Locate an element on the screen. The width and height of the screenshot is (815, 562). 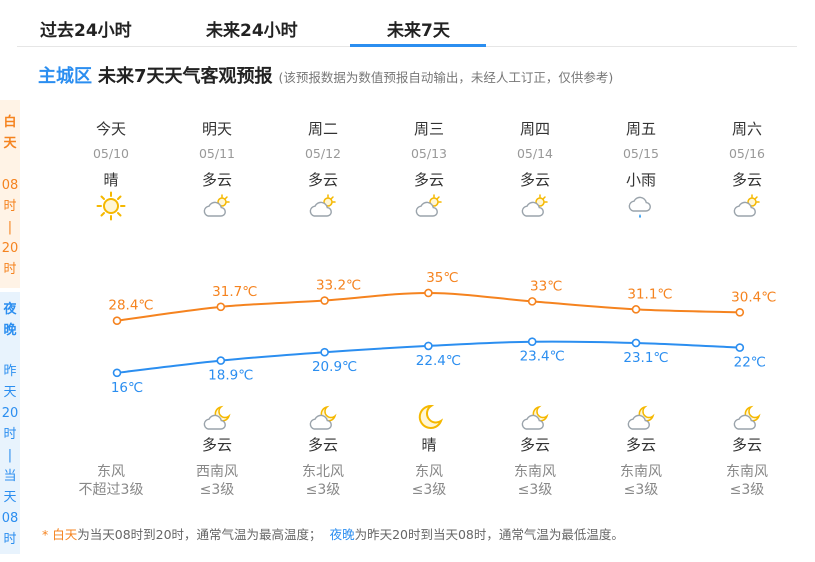
low-temp-label: 23.1℃ is located at coordinates (645, 358).